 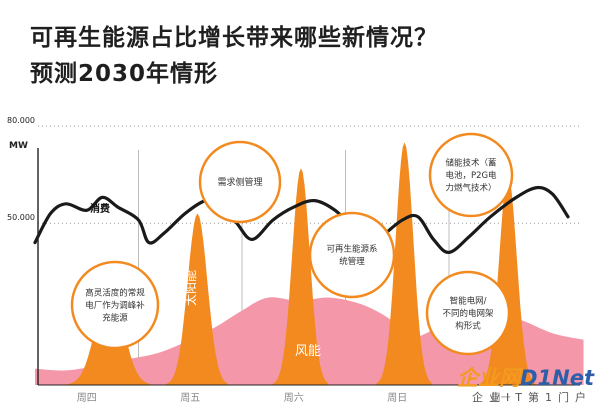 I want to click on callout-text-flex-plant-2: 充能源, so click(x=115, y=317).